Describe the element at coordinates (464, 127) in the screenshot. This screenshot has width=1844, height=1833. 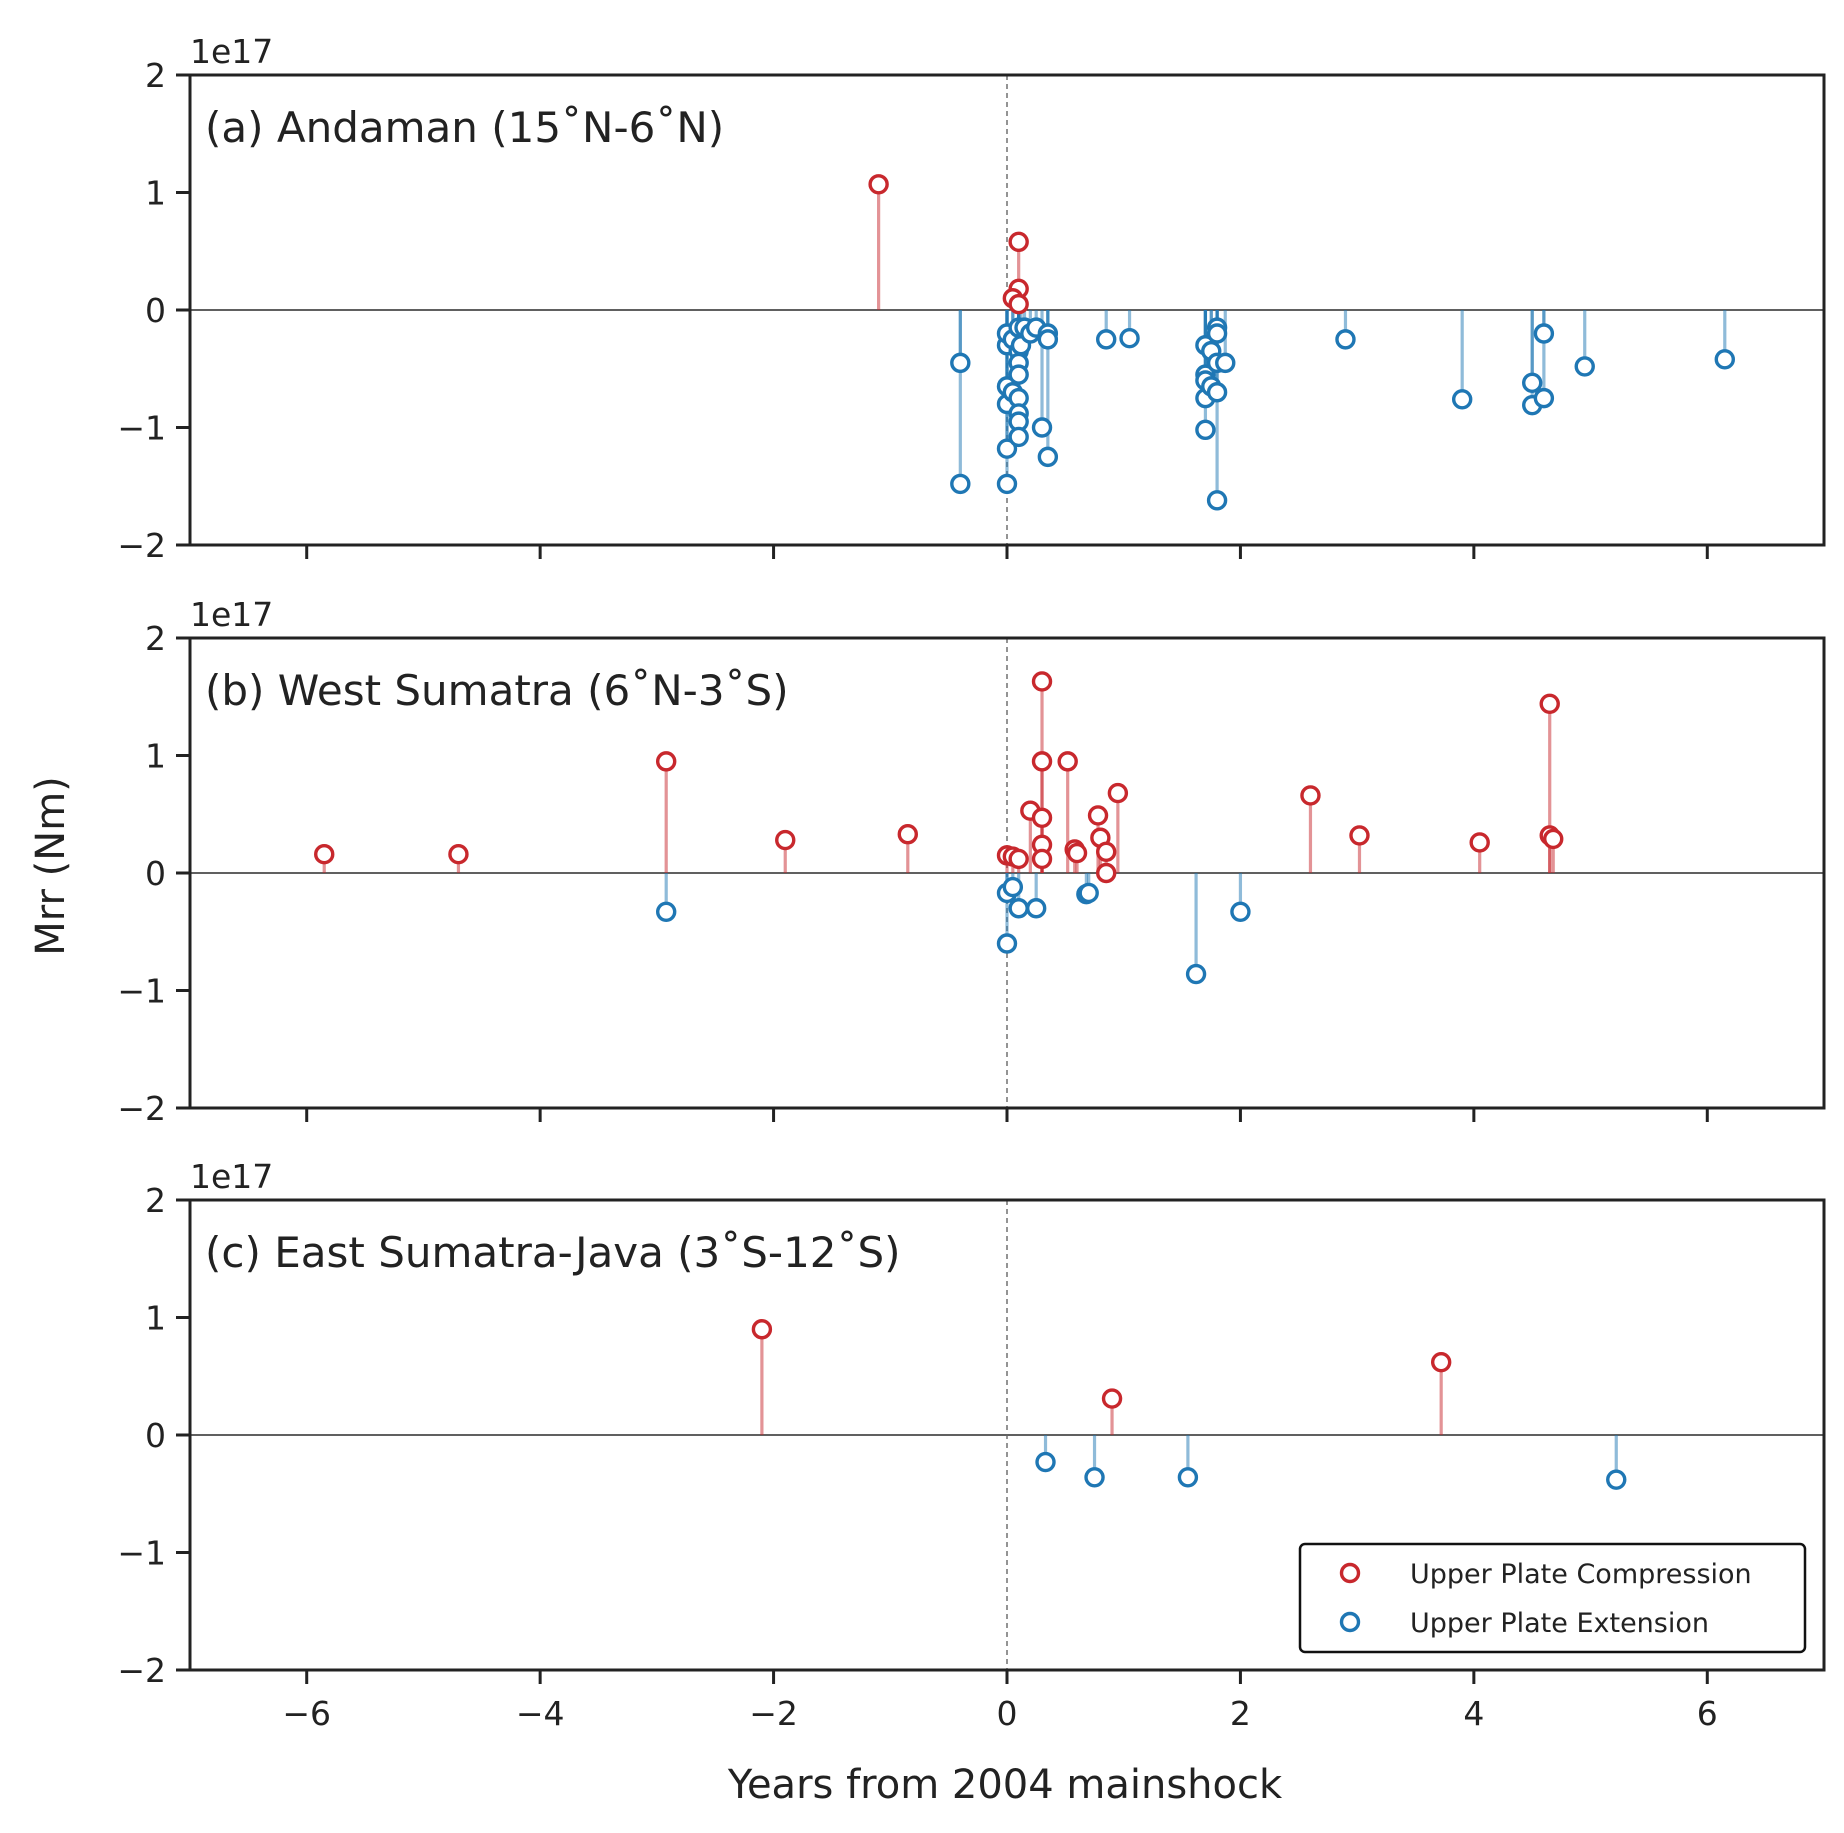
I see `panel-title: (a) Andaman (15˚N-6˚N)` at that location.